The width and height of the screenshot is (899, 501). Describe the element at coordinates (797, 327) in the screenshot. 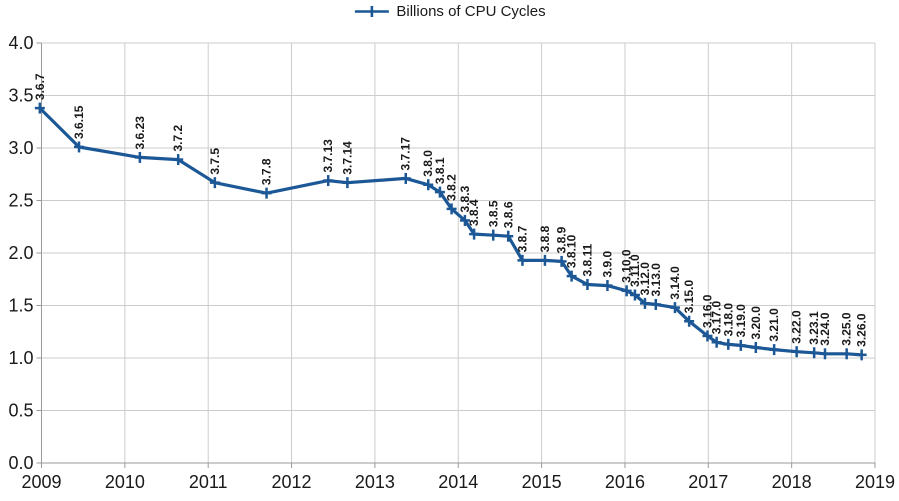

I see `data-point-label: 3.22.0` at that location.